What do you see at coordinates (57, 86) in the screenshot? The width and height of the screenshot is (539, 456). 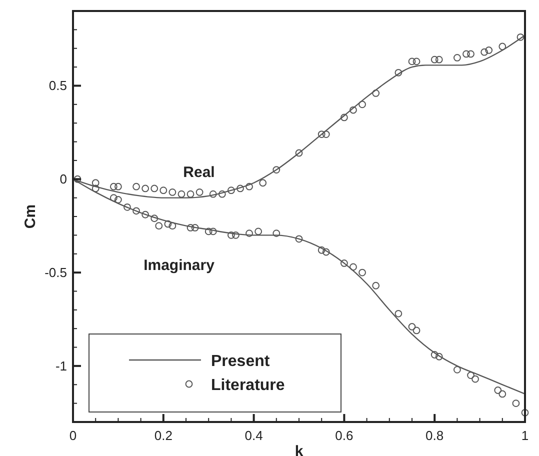 I see `y-tick-label: 0.5` at bounding box center [57, 86].